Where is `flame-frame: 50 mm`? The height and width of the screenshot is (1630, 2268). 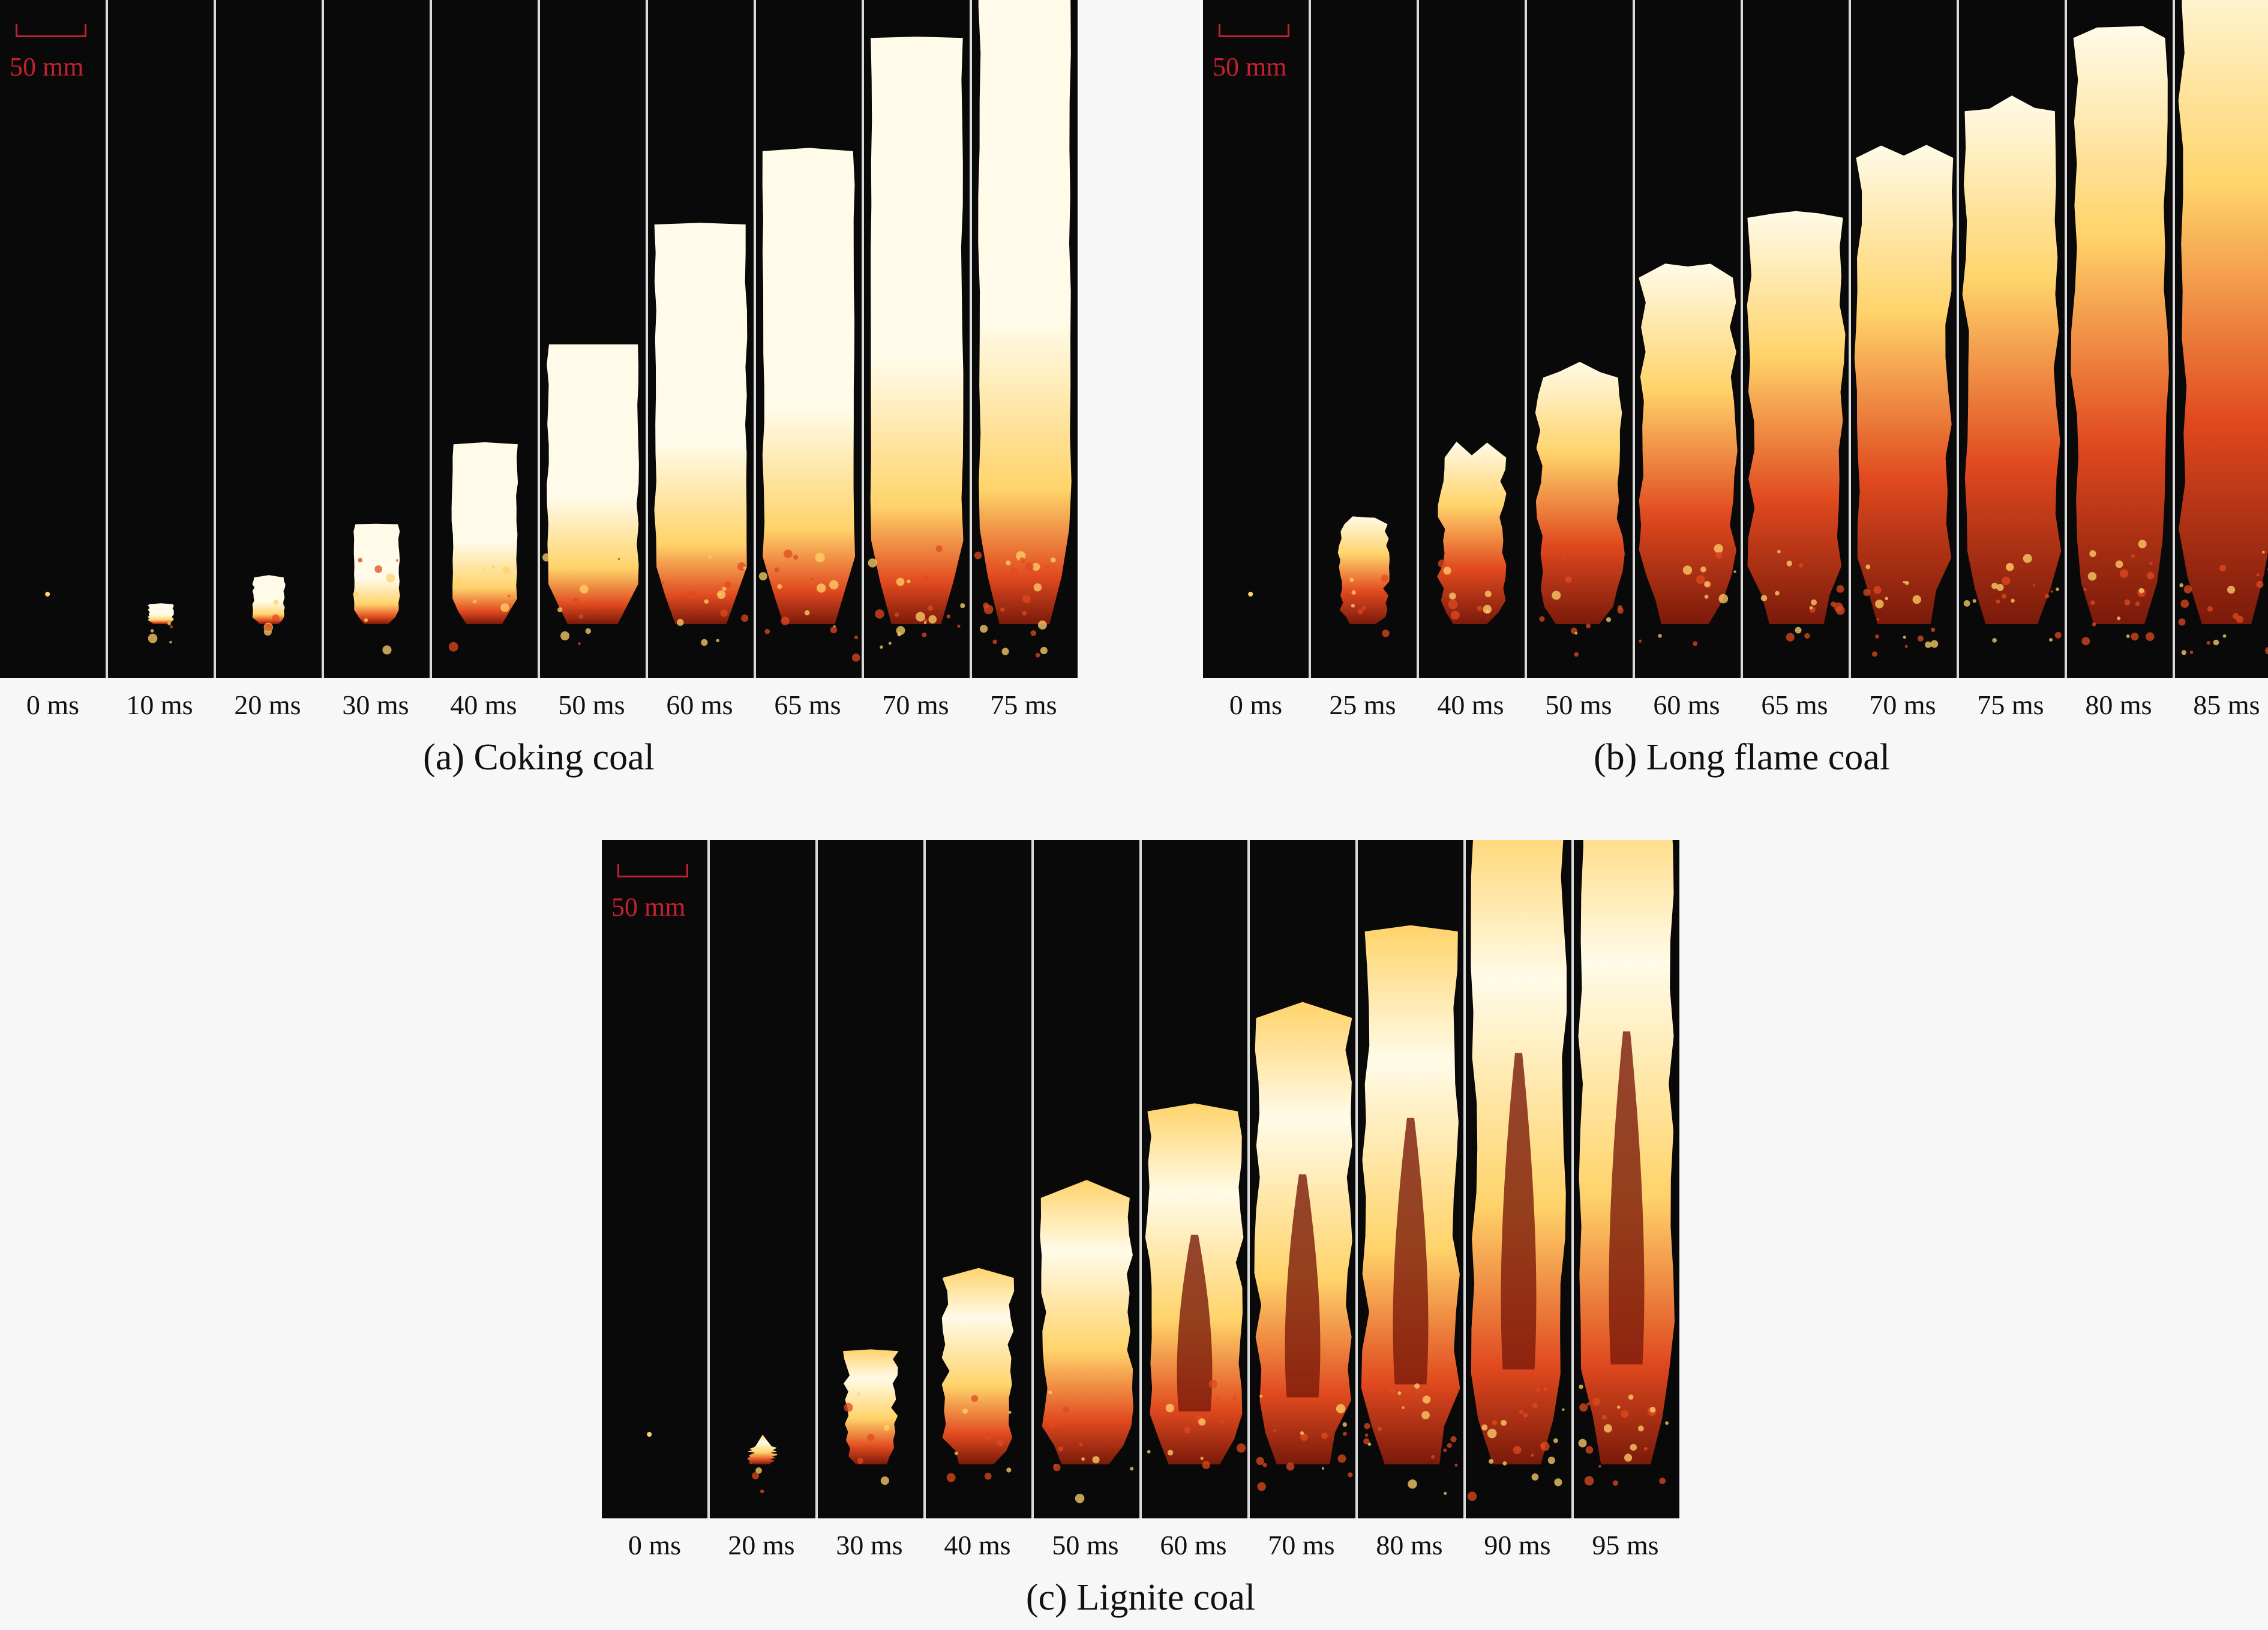
flame-frame: 50 mm is located at coordinates (53, 339).